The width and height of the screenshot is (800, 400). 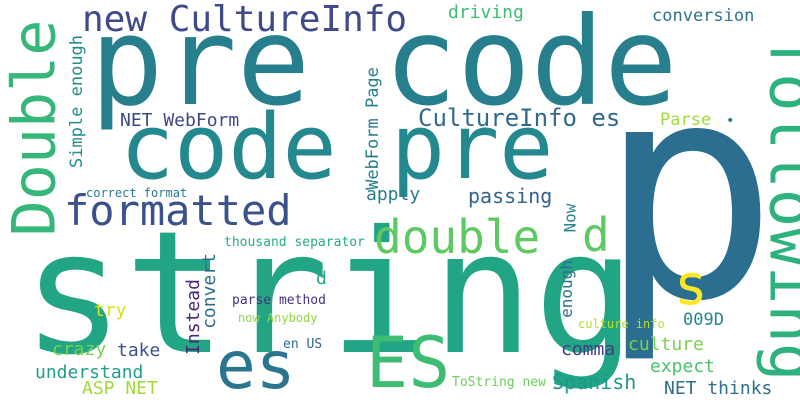 What do you see at coordinates (686, 120) in the screenshot?
I see `word-Parse: Parse` at bounding box center [686, 120].